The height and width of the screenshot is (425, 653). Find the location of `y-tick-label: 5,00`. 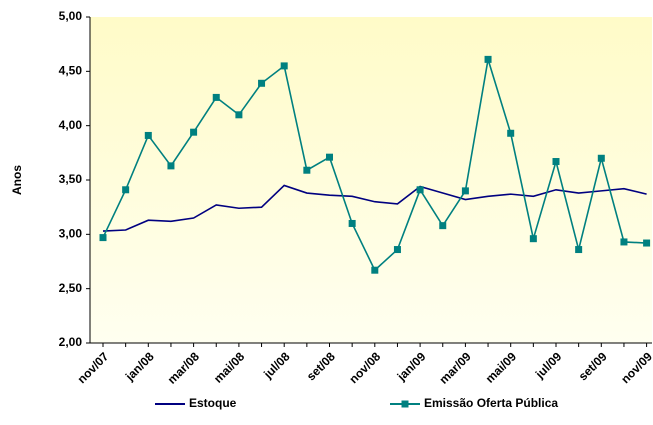

y-tick-label: 5,00 is located at coordinates (71, 16).